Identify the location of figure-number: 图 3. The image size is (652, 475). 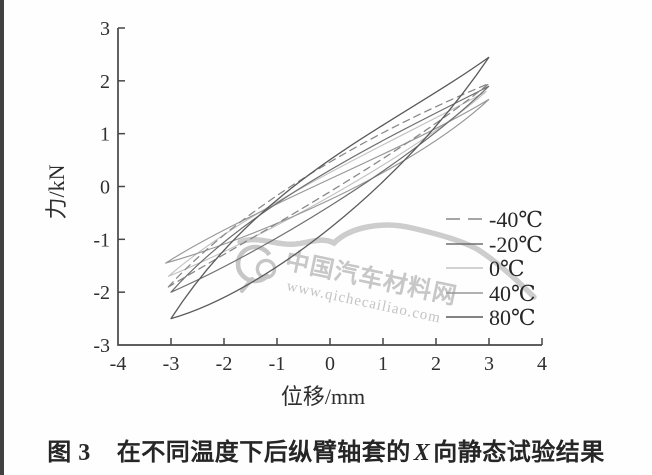
(69, 453).